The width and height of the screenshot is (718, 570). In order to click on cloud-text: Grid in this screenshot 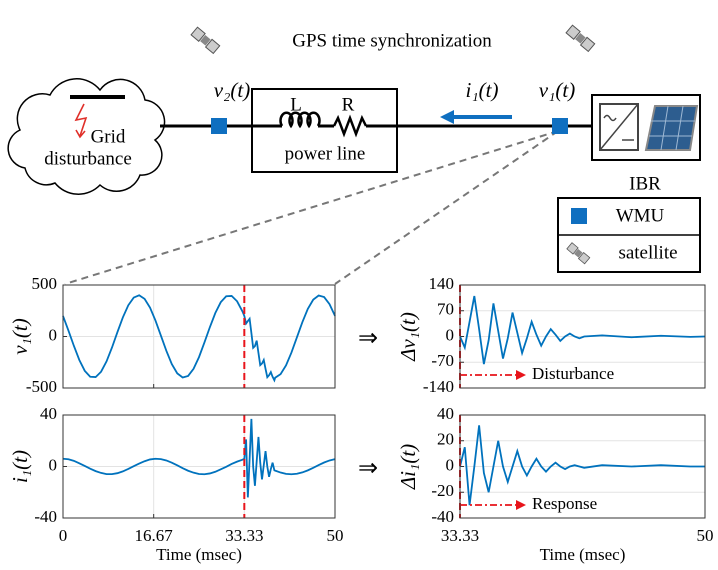, I will do `click(108, 136)`.